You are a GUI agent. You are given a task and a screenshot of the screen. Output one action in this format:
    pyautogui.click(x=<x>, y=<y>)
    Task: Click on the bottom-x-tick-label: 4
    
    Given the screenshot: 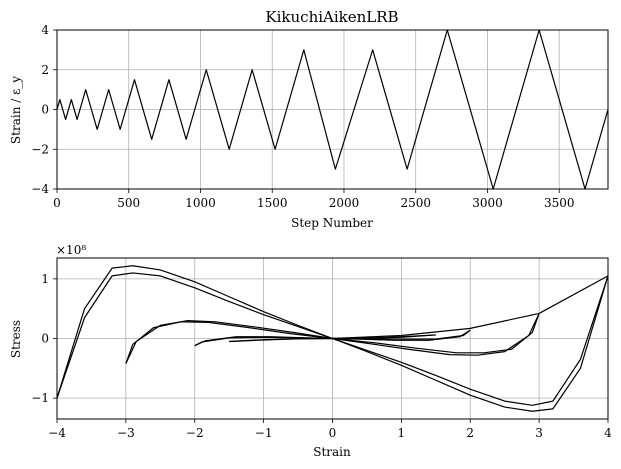 What is the action you would take?
    pyautogui.click(x=608, y=433)
    